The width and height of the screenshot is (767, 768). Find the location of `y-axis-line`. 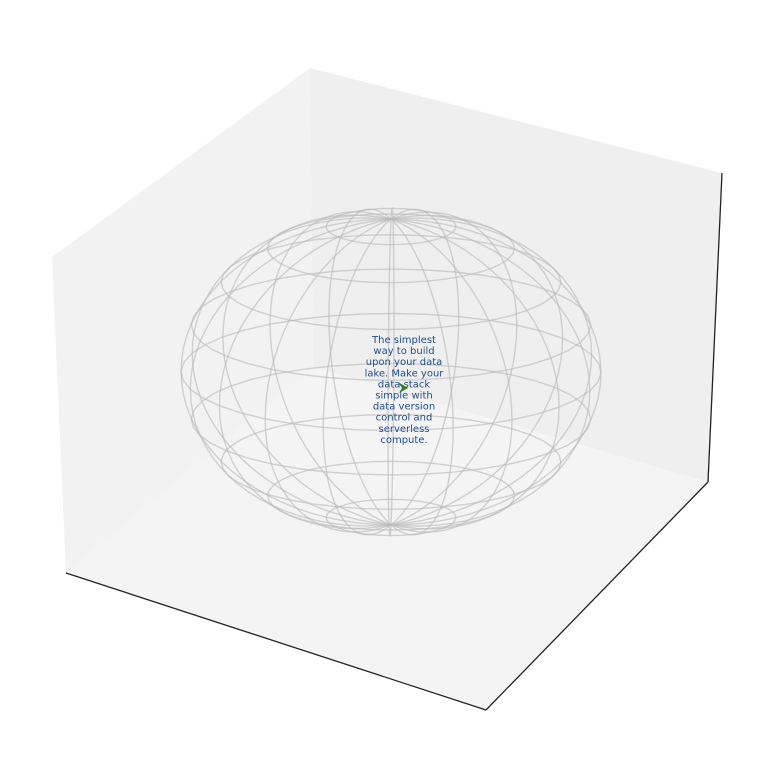

y-axis-line is located at coordinates (597, 596).